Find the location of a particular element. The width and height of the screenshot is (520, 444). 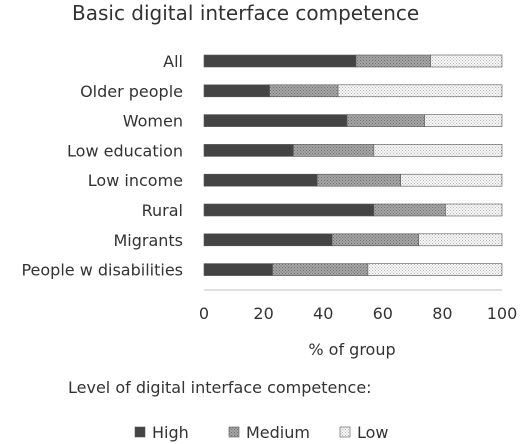

bar-medium-people-w-disabilities is located at coordinates (320, 269).